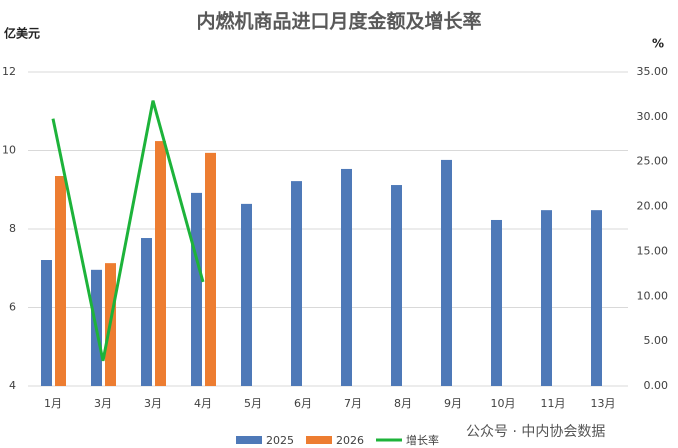 This screenshot has width=678, height=448. What do you see at coordinates (503, 403) in the screenshot?
I see `x-tick-label: 10月` at bounding box center [503, 403].